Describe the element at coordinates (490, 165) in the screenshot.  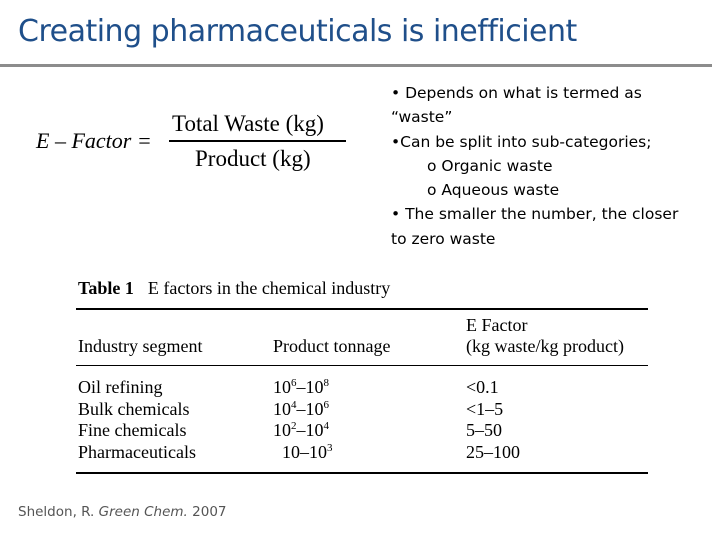
I see `sub-bullet-line: o Organic waste` at that location.